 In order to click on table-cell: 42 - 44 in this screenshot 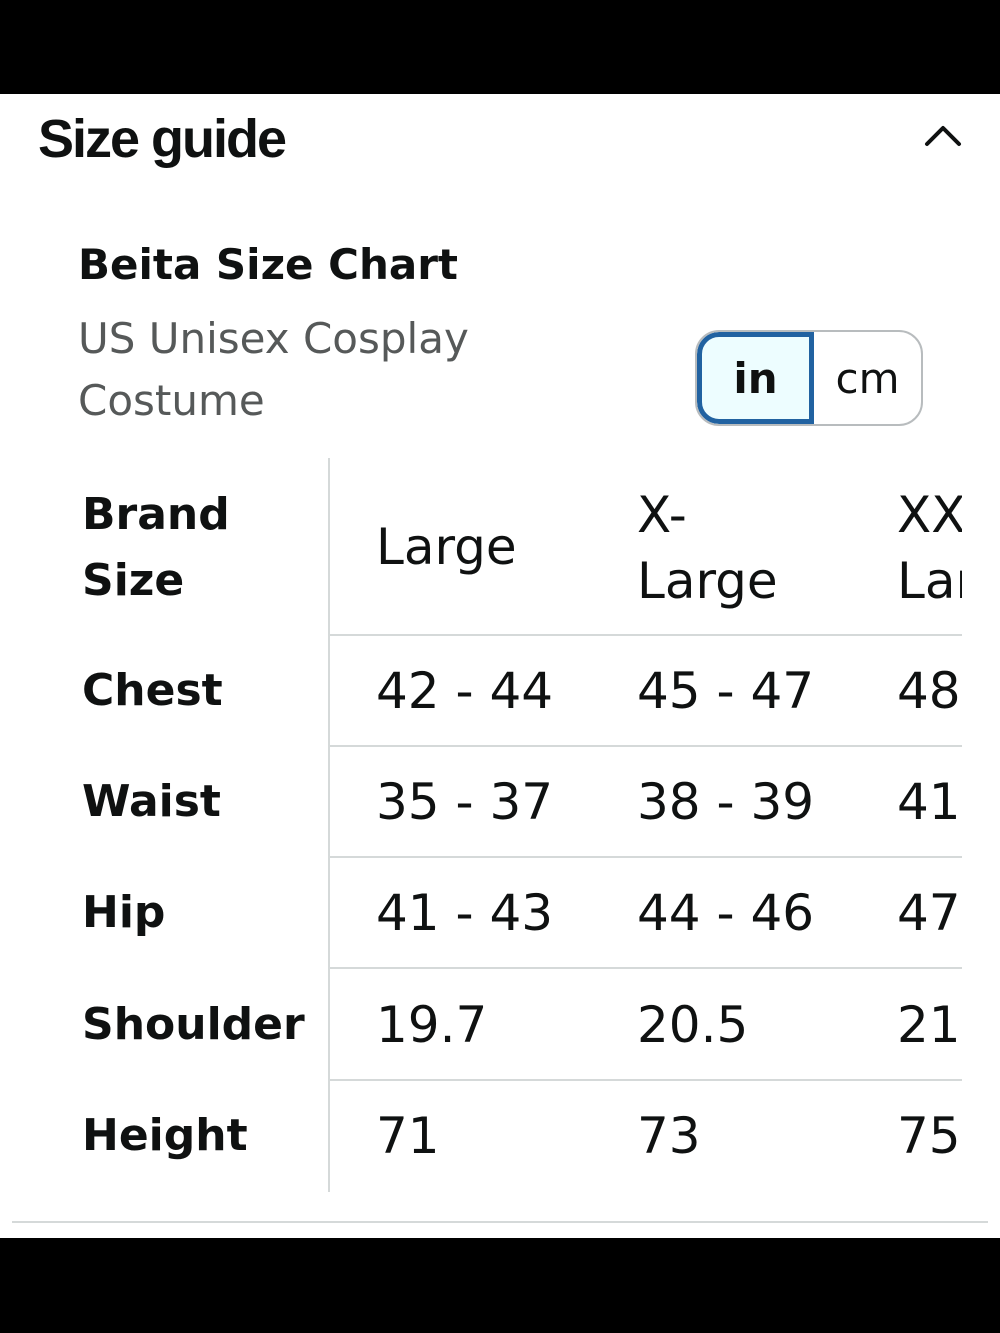, I will do `click(465, 691)`.